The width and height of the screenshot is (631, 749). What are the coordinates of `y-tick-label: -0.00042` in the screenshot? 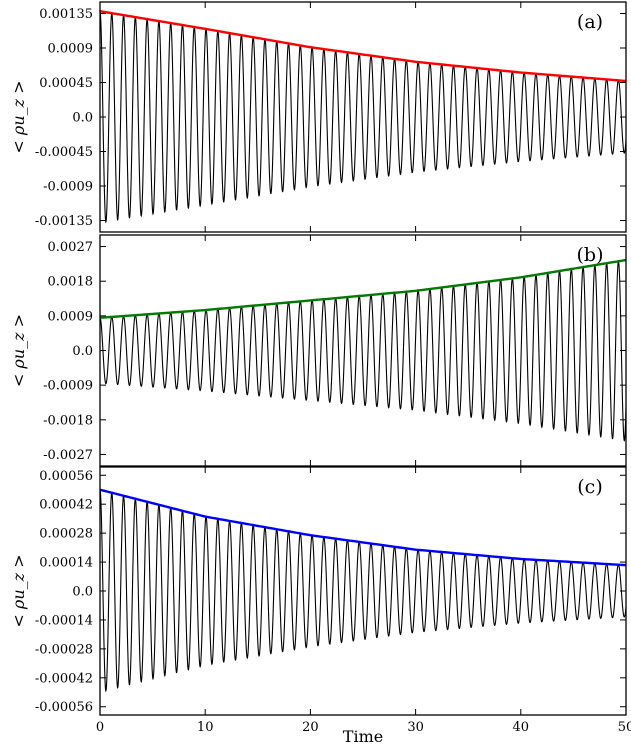 It's located at (64, 678).